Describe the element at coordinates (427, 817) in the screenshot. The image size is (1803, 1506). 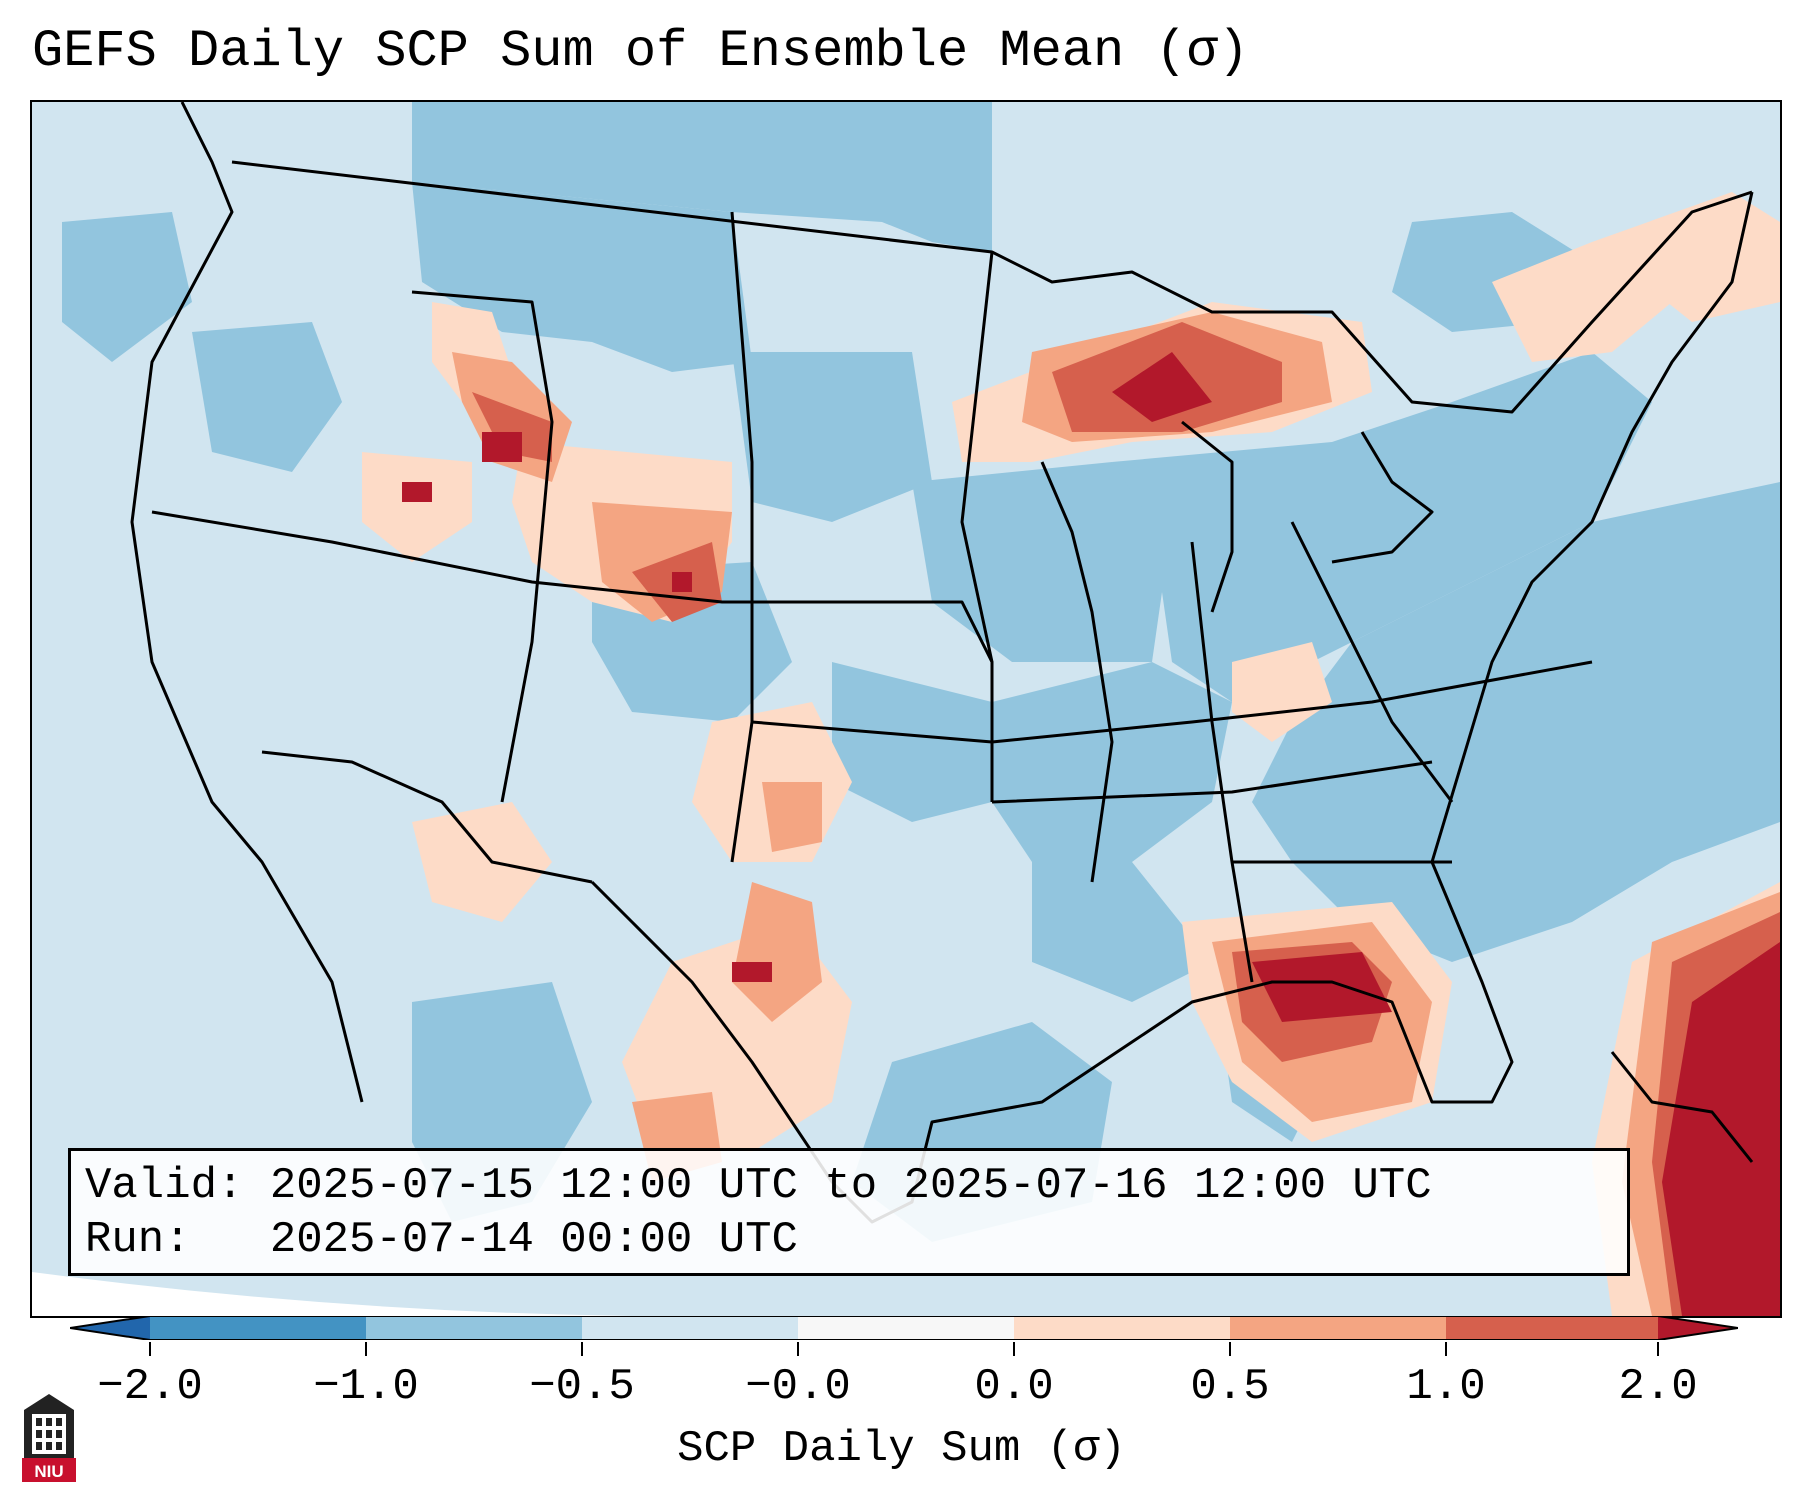
I see `mexico-border` at that location.